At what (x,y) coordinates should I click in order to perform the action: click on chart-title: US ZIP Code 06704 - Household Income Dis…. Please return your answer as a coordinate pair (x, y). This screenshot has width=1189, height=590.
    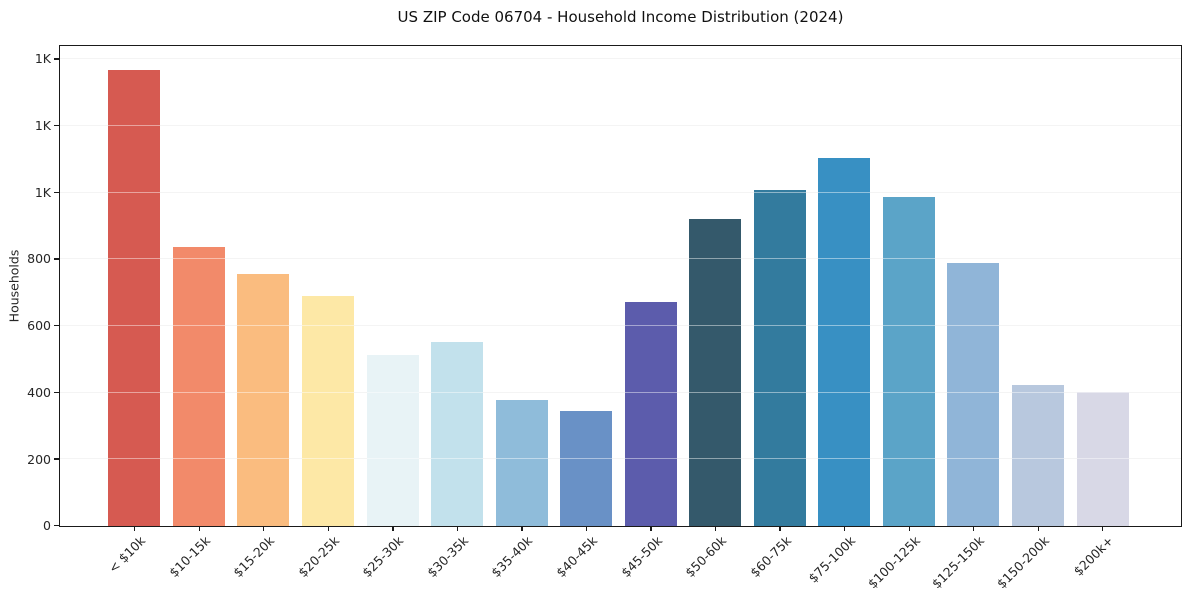
    Looking at the image, I should click on (620, 17).